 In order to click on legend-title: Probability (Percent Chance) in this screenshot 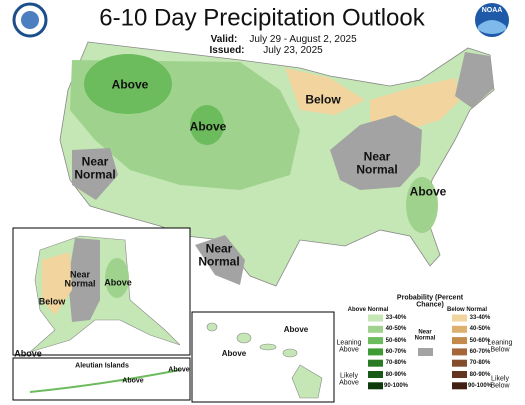, I will do `click(430, 301)`.